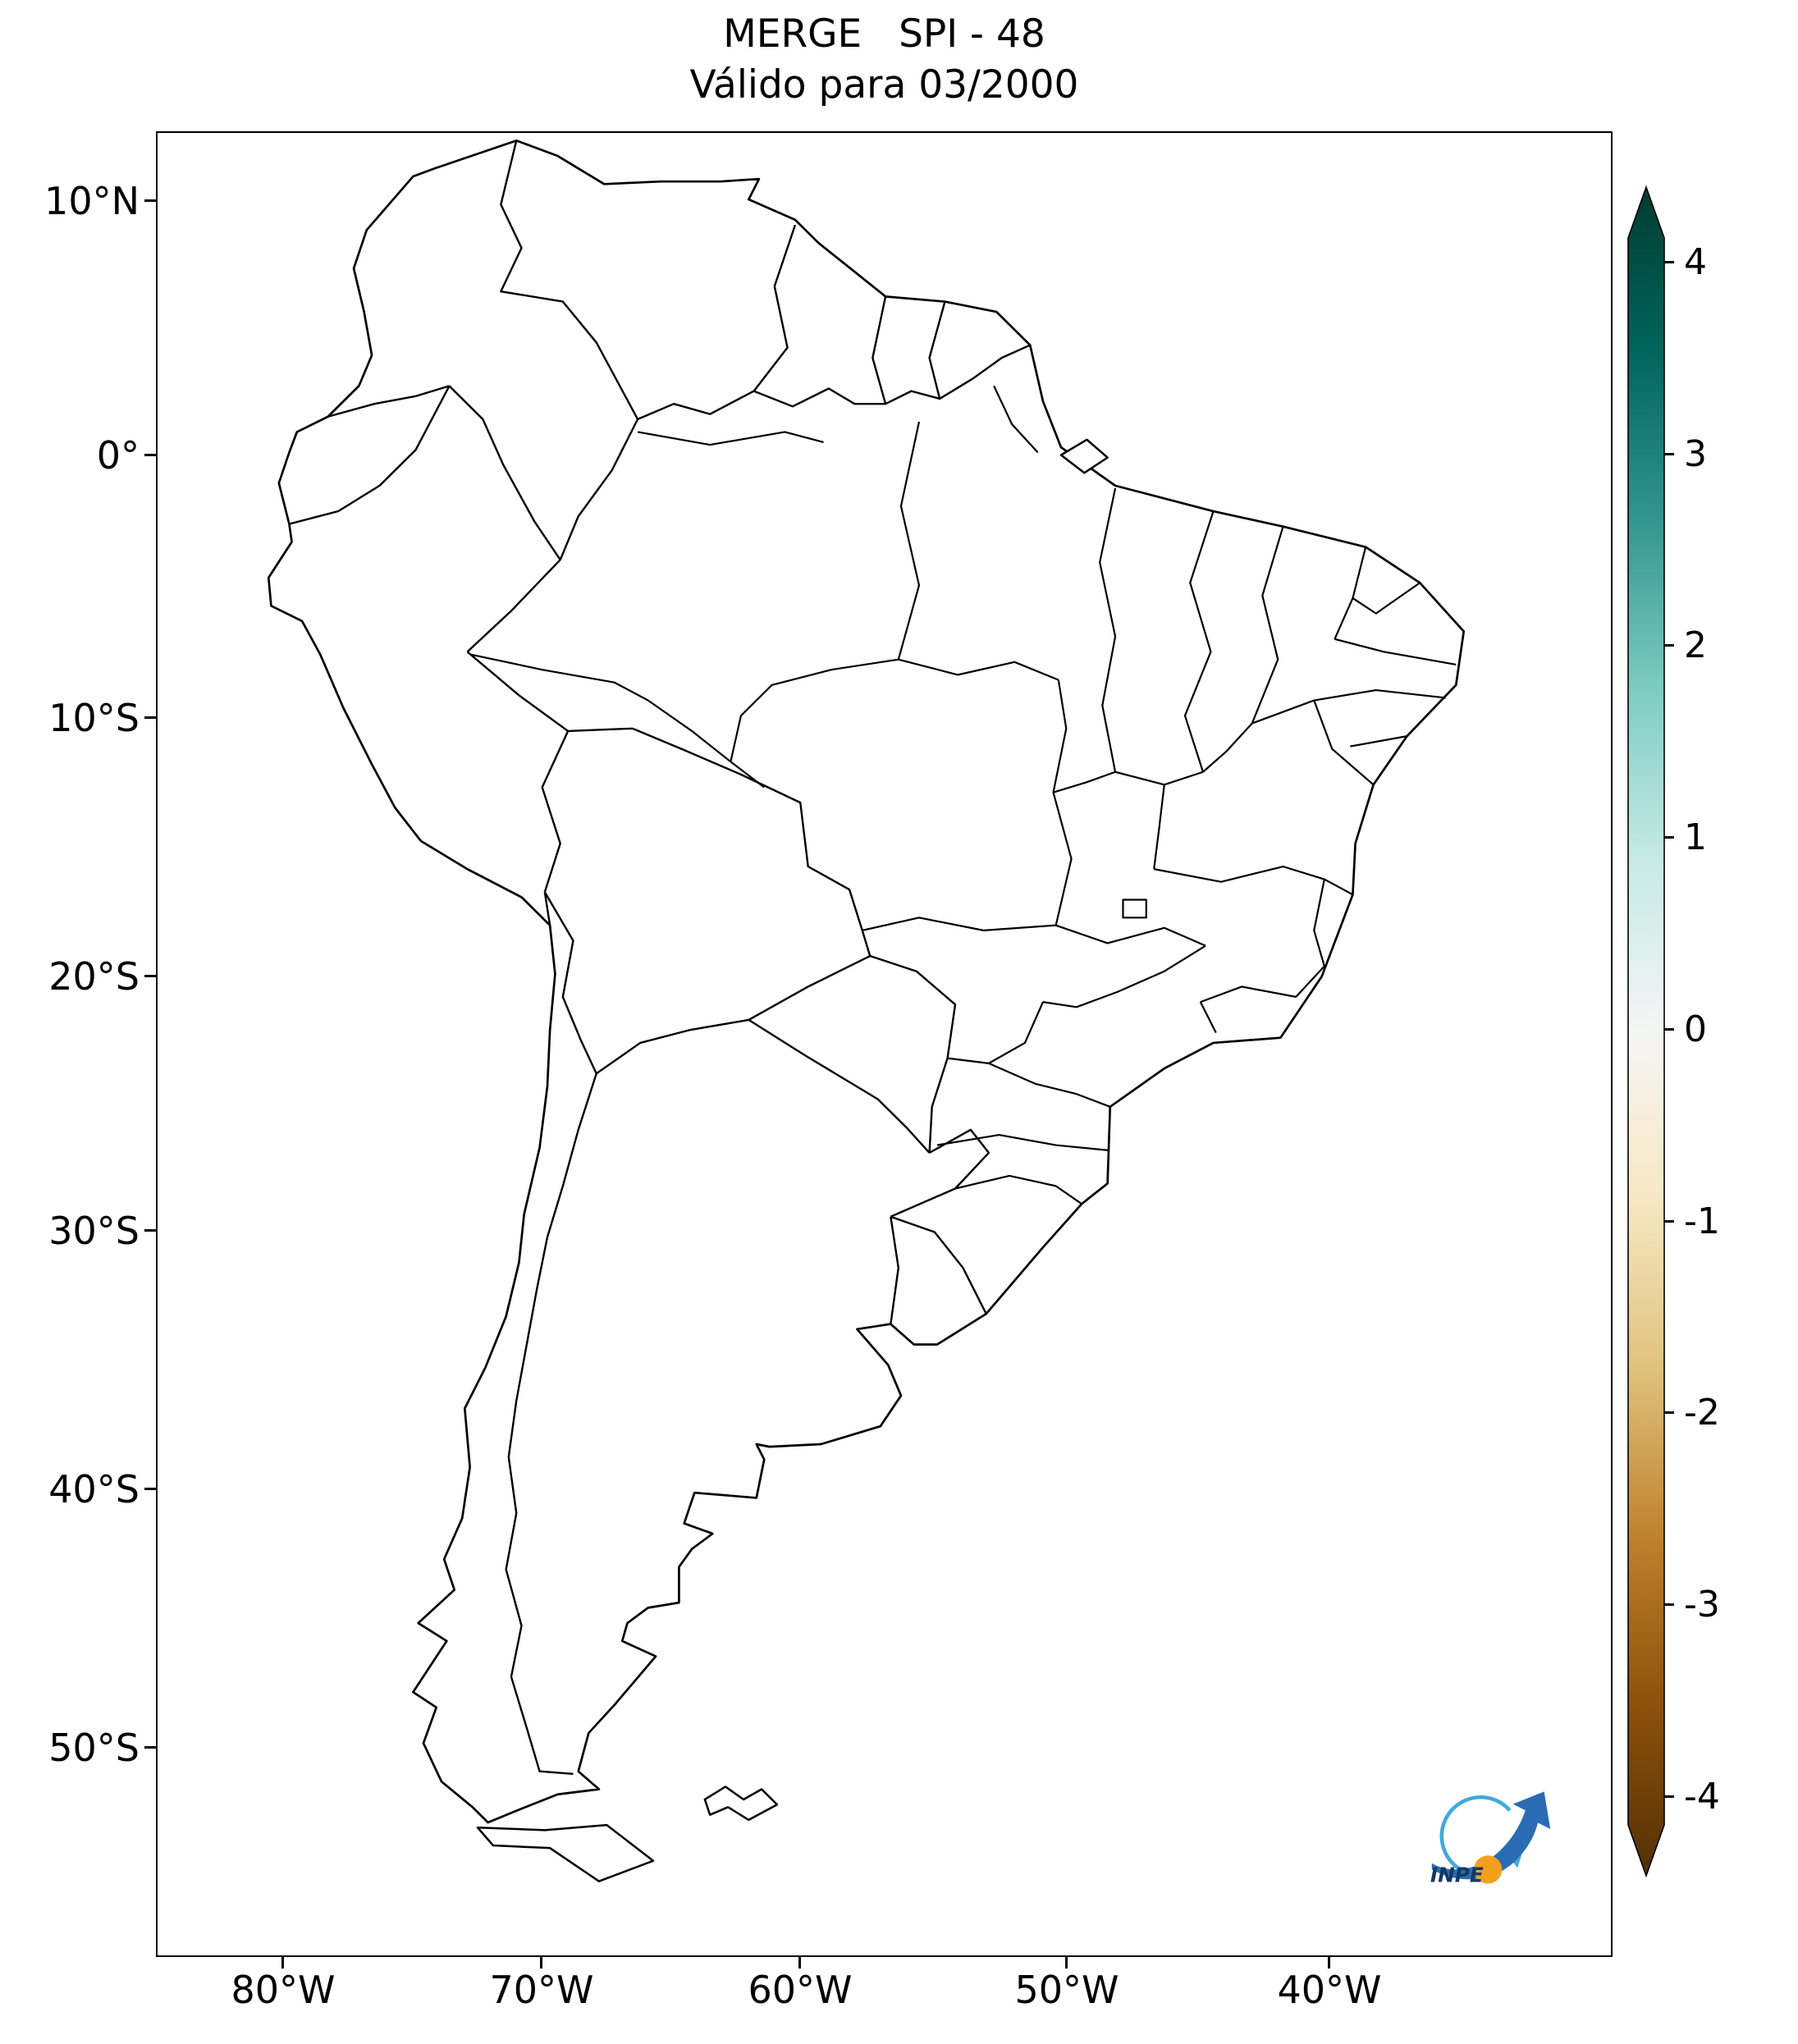 The width and height of the screenshot is (1798, 2044). I want to click on colorbar-tick-label: 0, so click(1695, 1029).